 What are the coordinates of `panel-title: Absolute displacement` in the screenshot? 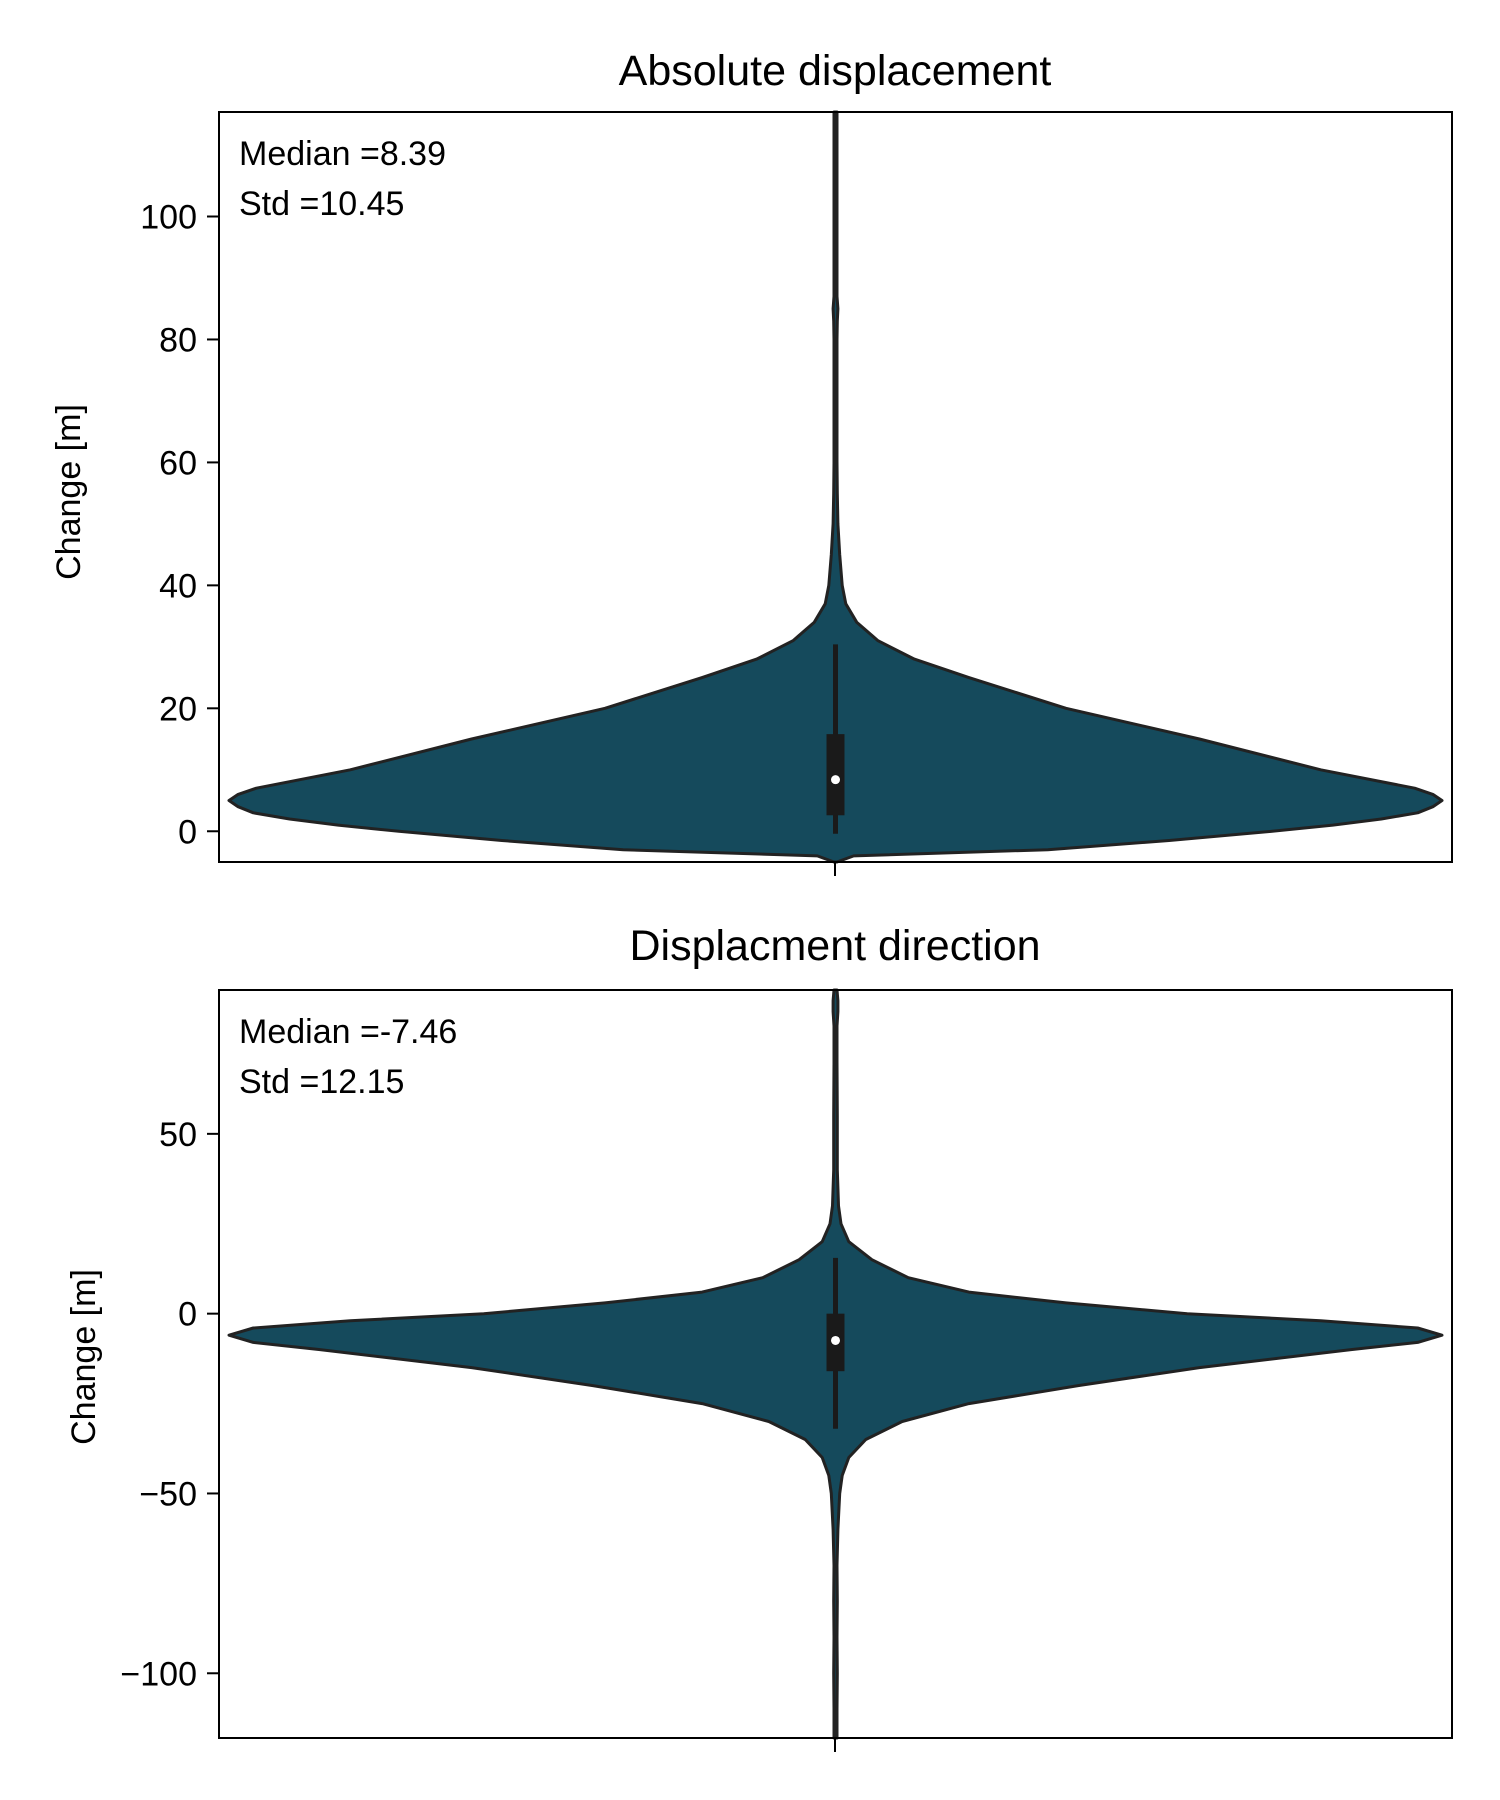 It's located at (835, 71).